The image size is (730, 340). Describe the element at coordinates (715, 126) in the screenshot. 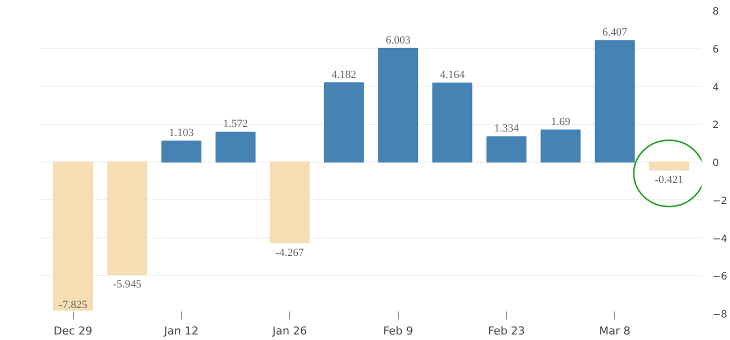

I see `y-tick-label: 2` at that location.